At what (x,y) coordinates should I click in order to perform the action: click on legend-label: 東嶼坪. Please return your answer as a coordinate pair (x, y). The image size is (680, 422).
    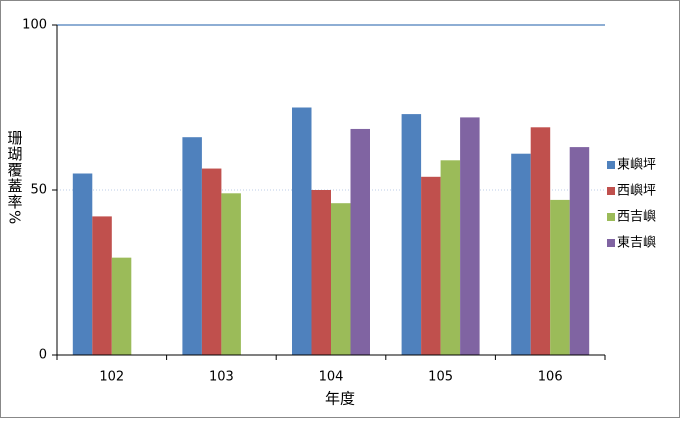
    Looking at the image, I should click on (636, 165).